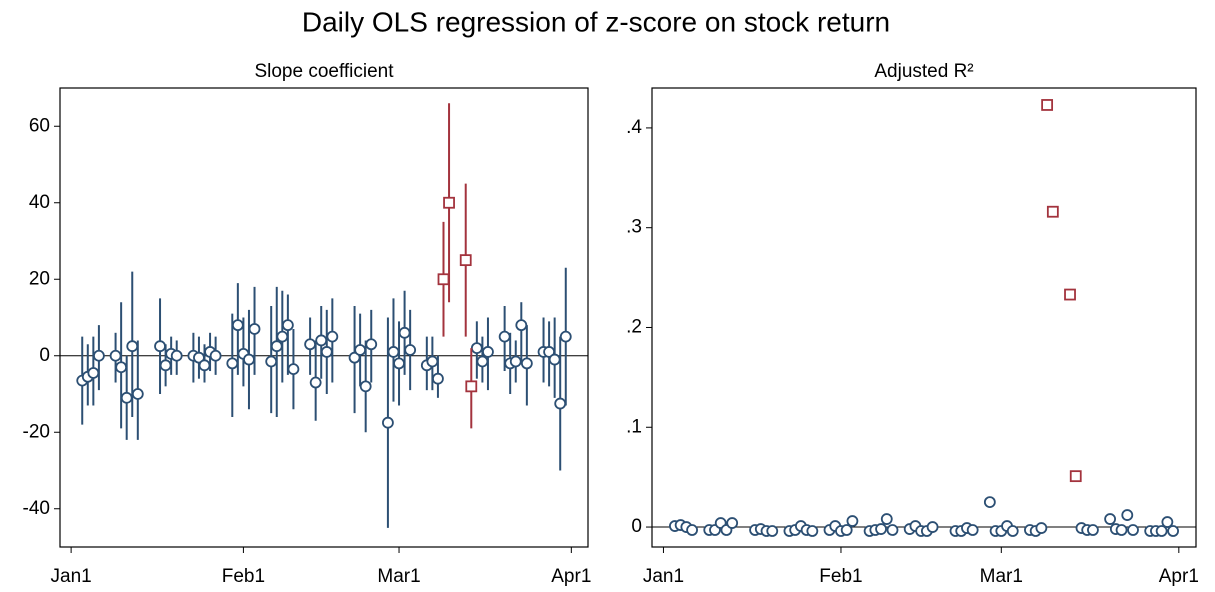 Image resolution: width=1215 pixels, height=592 pixels. Describe the element at coordinates (39, 278) in the screenshot. I see `y-tick-label: 20` at that location.